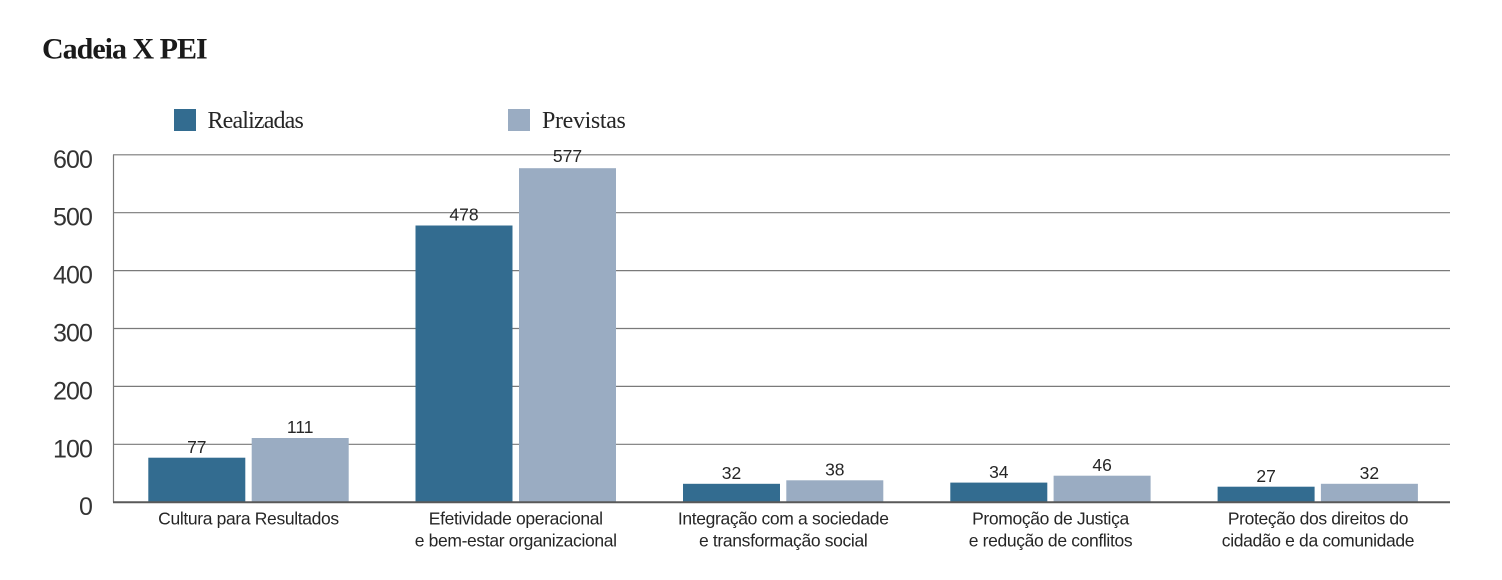 The height and width of the screenshot is (580, 1502). I want to click on svg-text: 200, so click(72, 391).